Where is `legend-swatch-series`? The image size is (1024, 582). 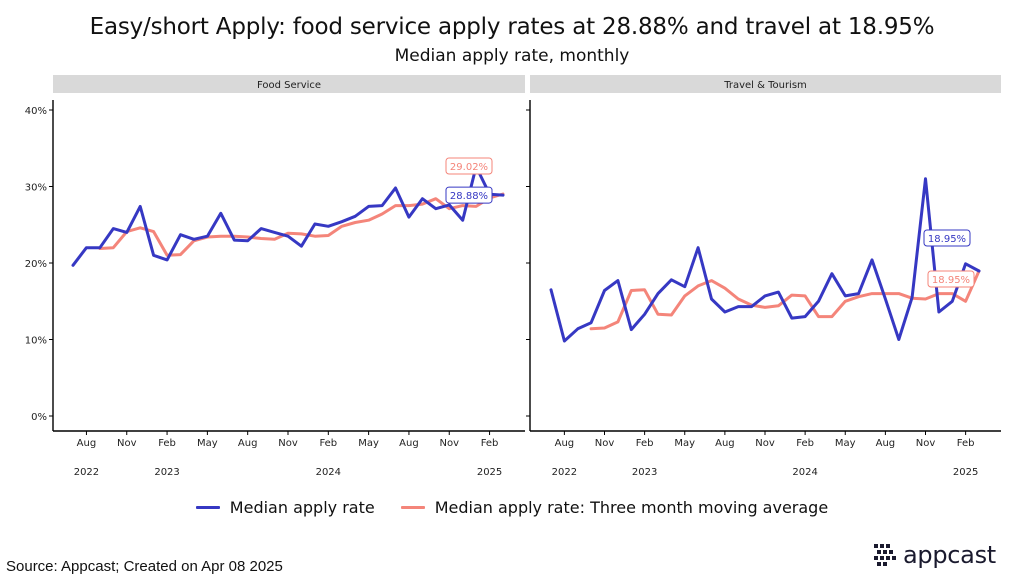
legend-swatch-series is located at coordinates (207, 507).